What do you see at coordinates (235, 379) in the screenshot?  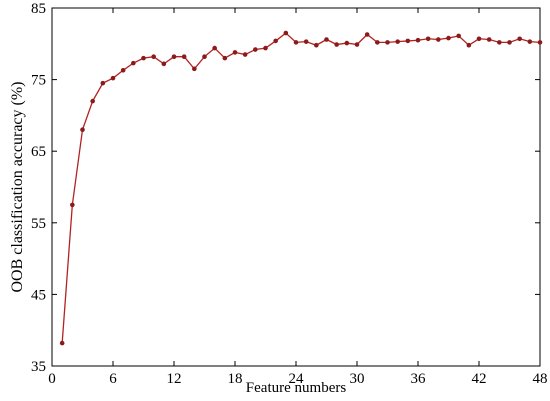 I see `x-tick-label: 18` at bounding box center [235, 379].